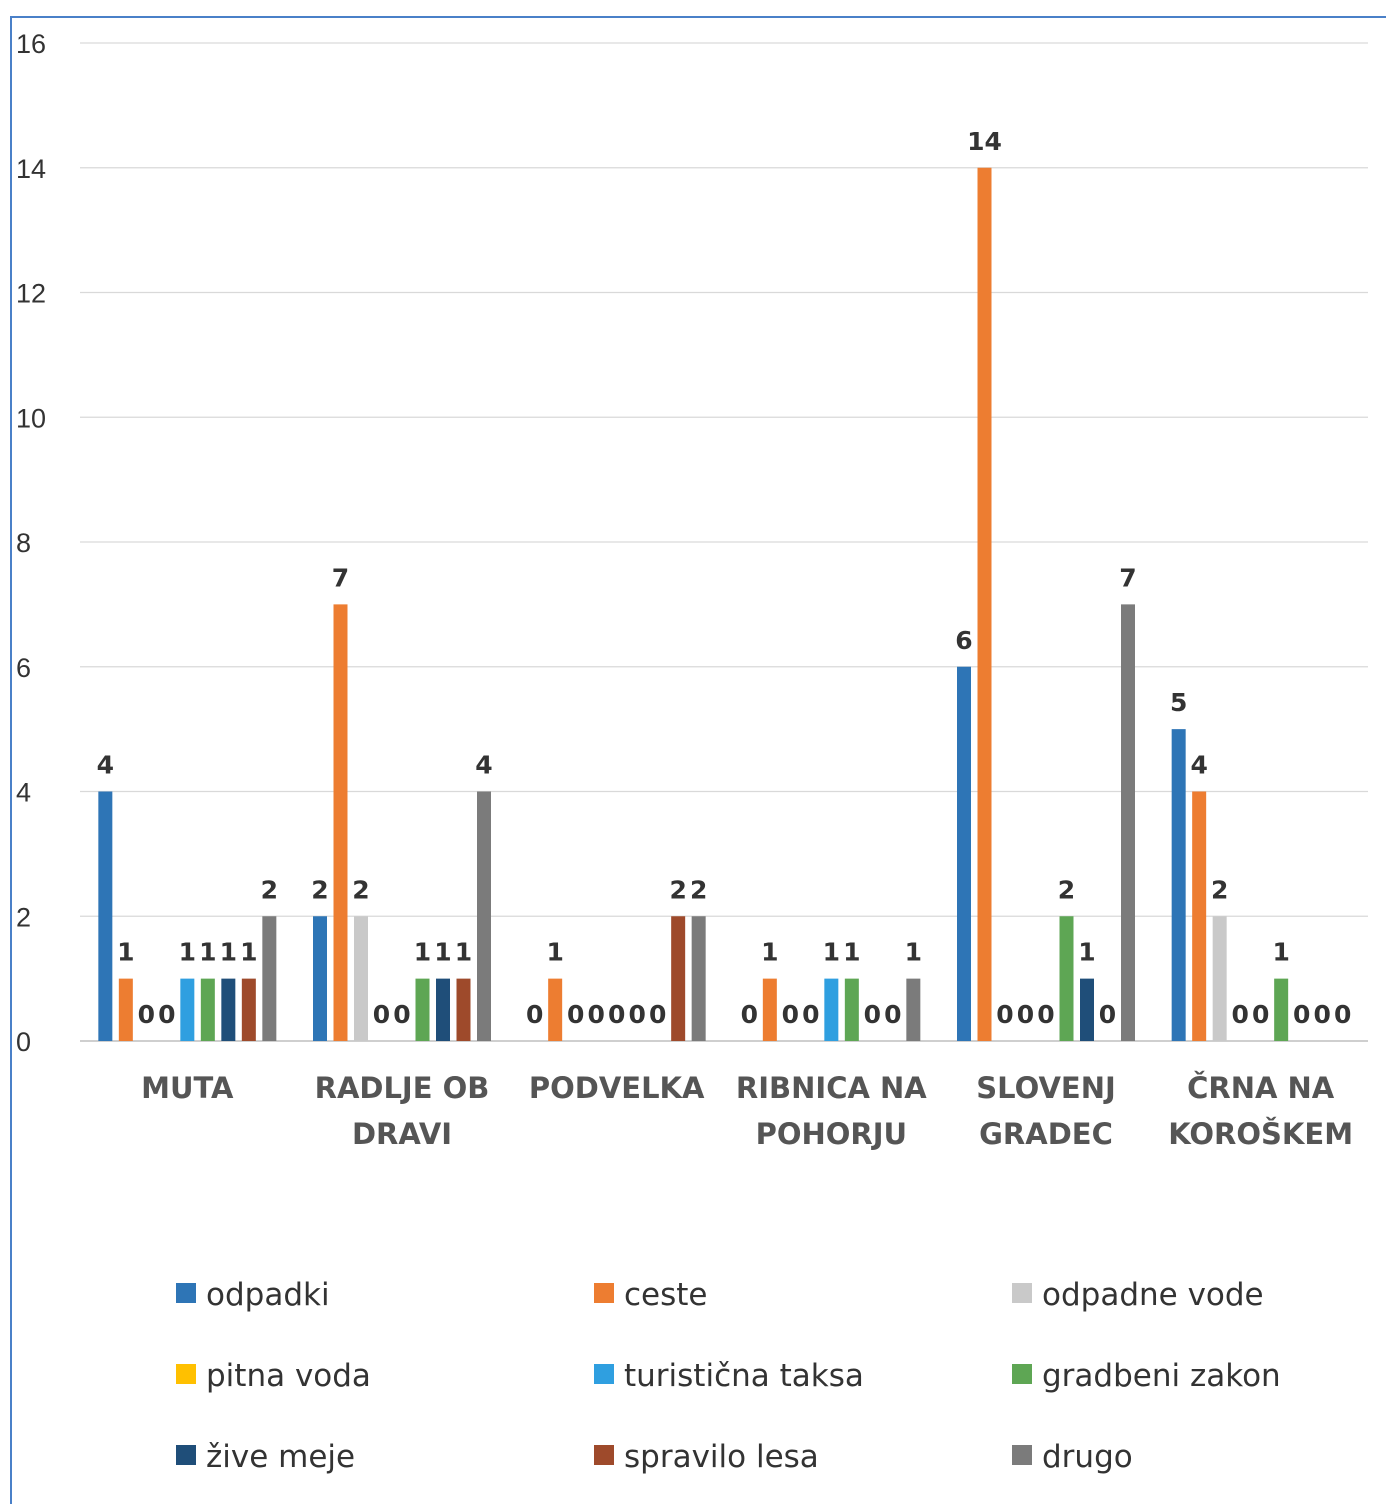 The width and height of the screenshot is (1392, 1508). Describe the element at coordinates (265, 1457) in the screenshot. I see `legend-item: žive meje` at that location.